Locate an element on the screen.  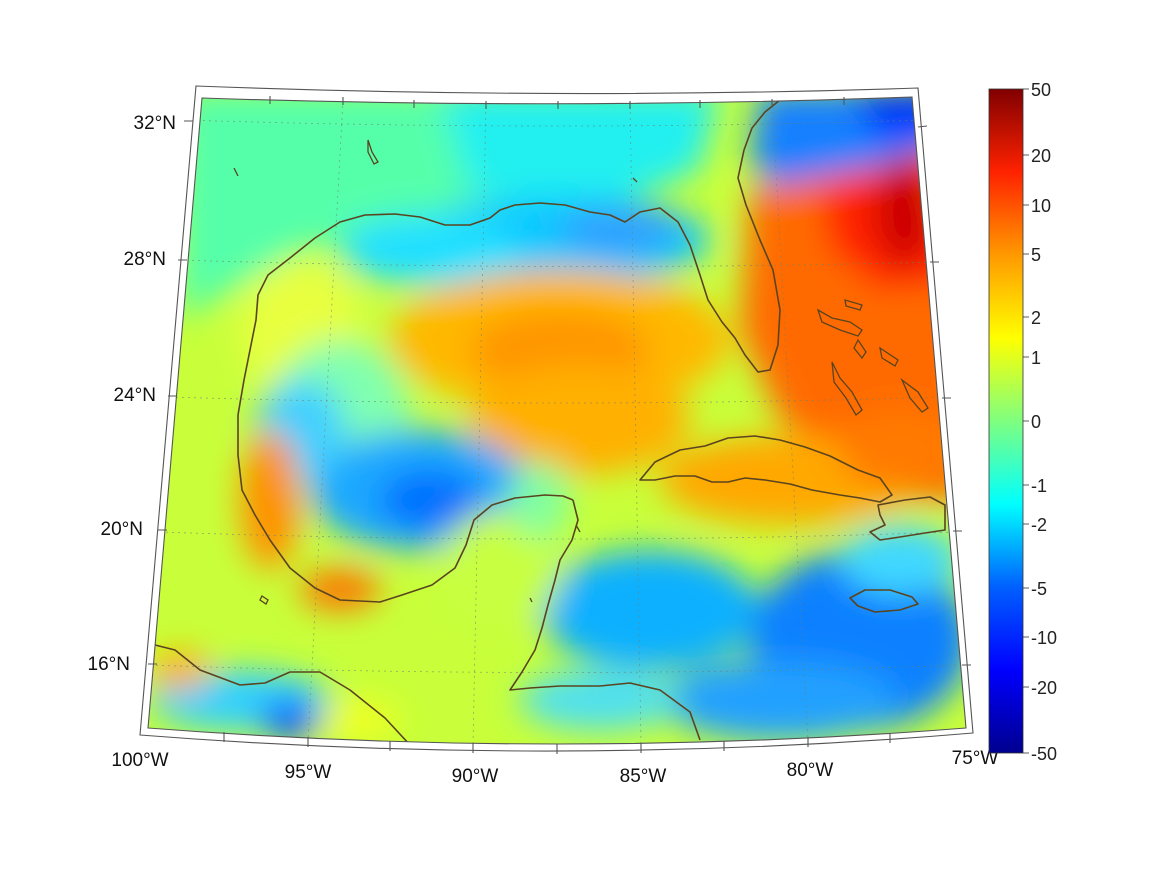
colorbar-label-neg10: -10 is located at coordinates (1044, 638).